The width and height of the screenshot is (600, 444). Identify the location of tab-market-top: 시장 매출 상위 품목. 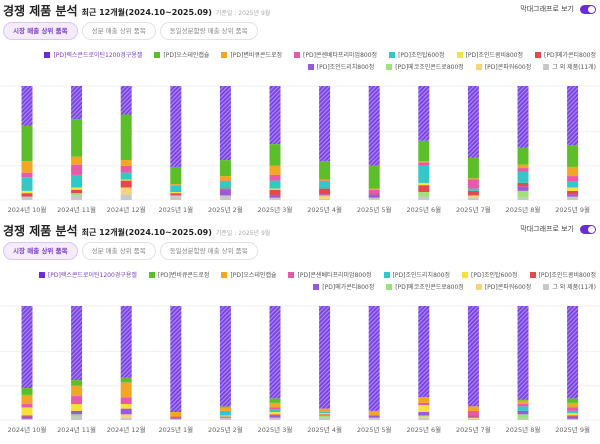
(40, 251).